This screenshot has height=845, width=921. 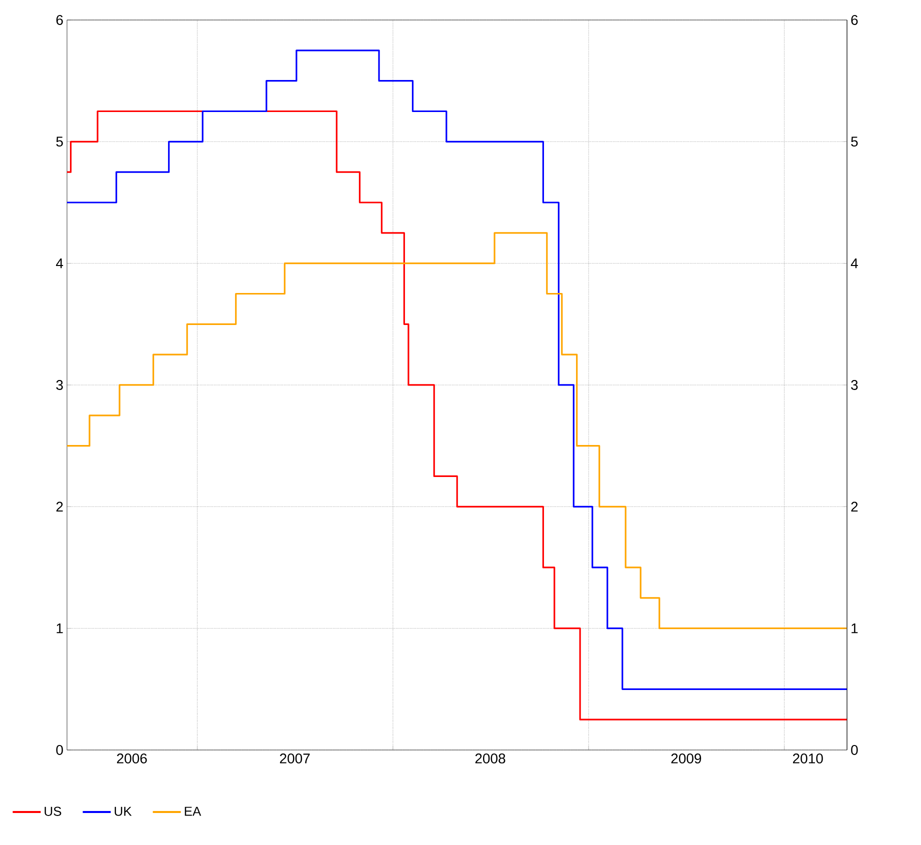 I want to click on x-tick-label: 2008, so click(x=490, y=759).